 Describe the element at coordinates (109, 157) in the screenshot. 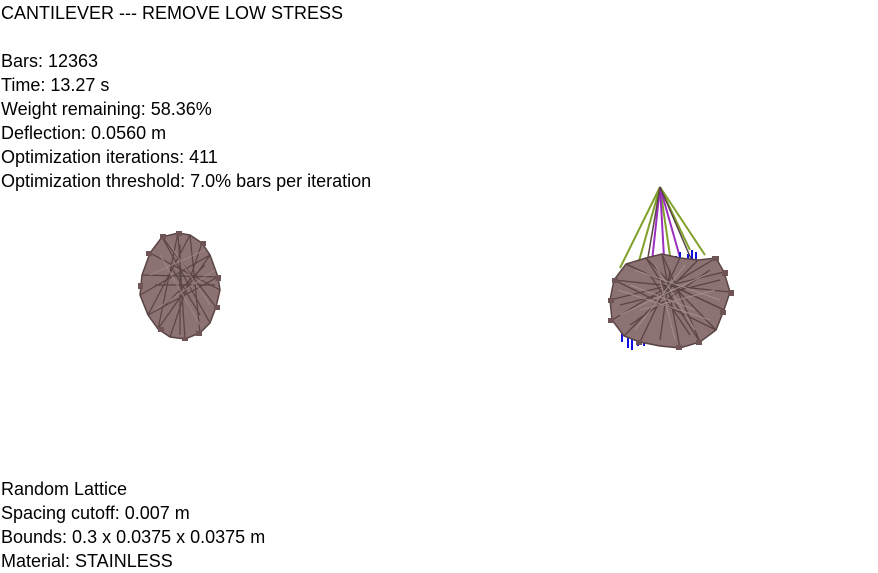

I see `iterations-readout: Optimization iterations: 411` at that location.